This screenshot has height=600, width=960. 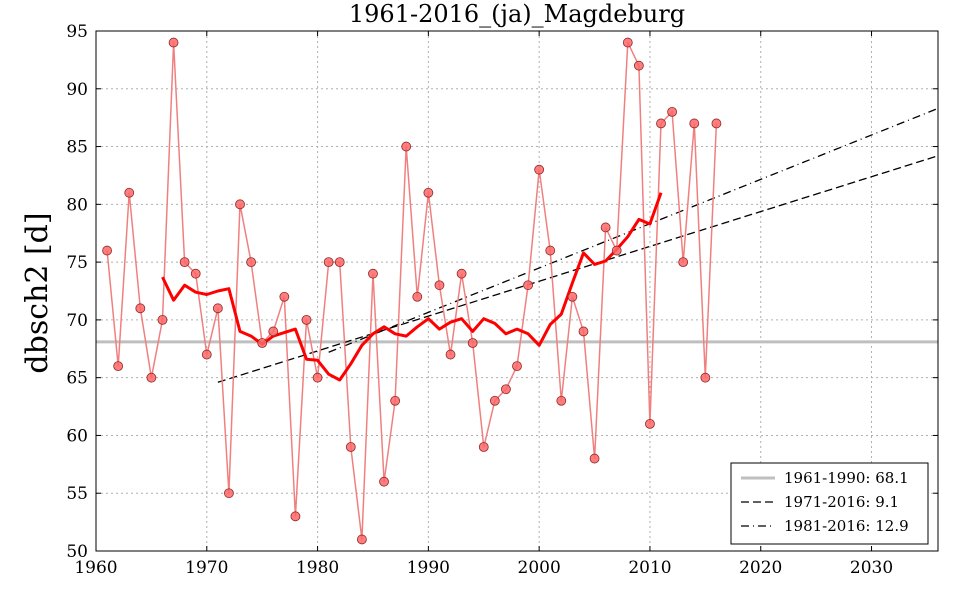 I want to click on x-tick-label: 1970, so click(x=206, y=568).